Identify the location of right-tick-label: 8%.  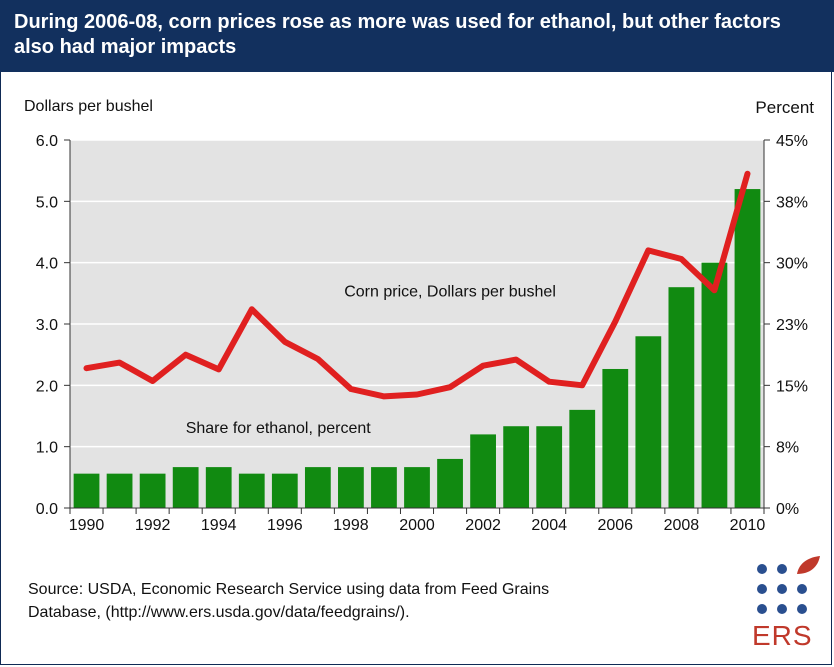
(787, 448).